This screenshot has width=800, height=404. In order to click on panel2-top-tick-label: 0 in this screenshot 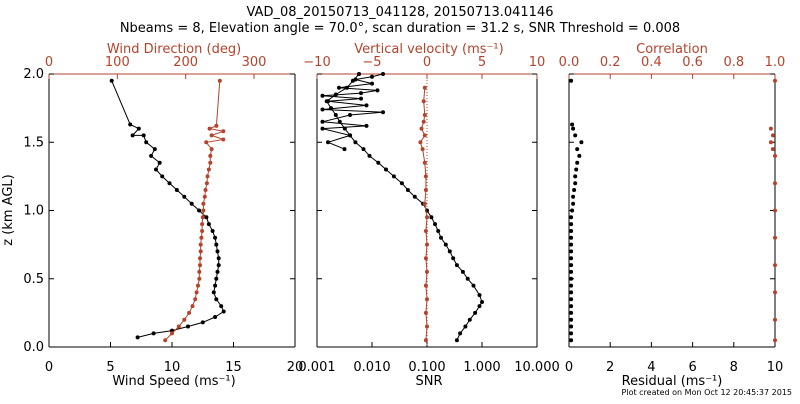, I will do `click(427, 62)`.